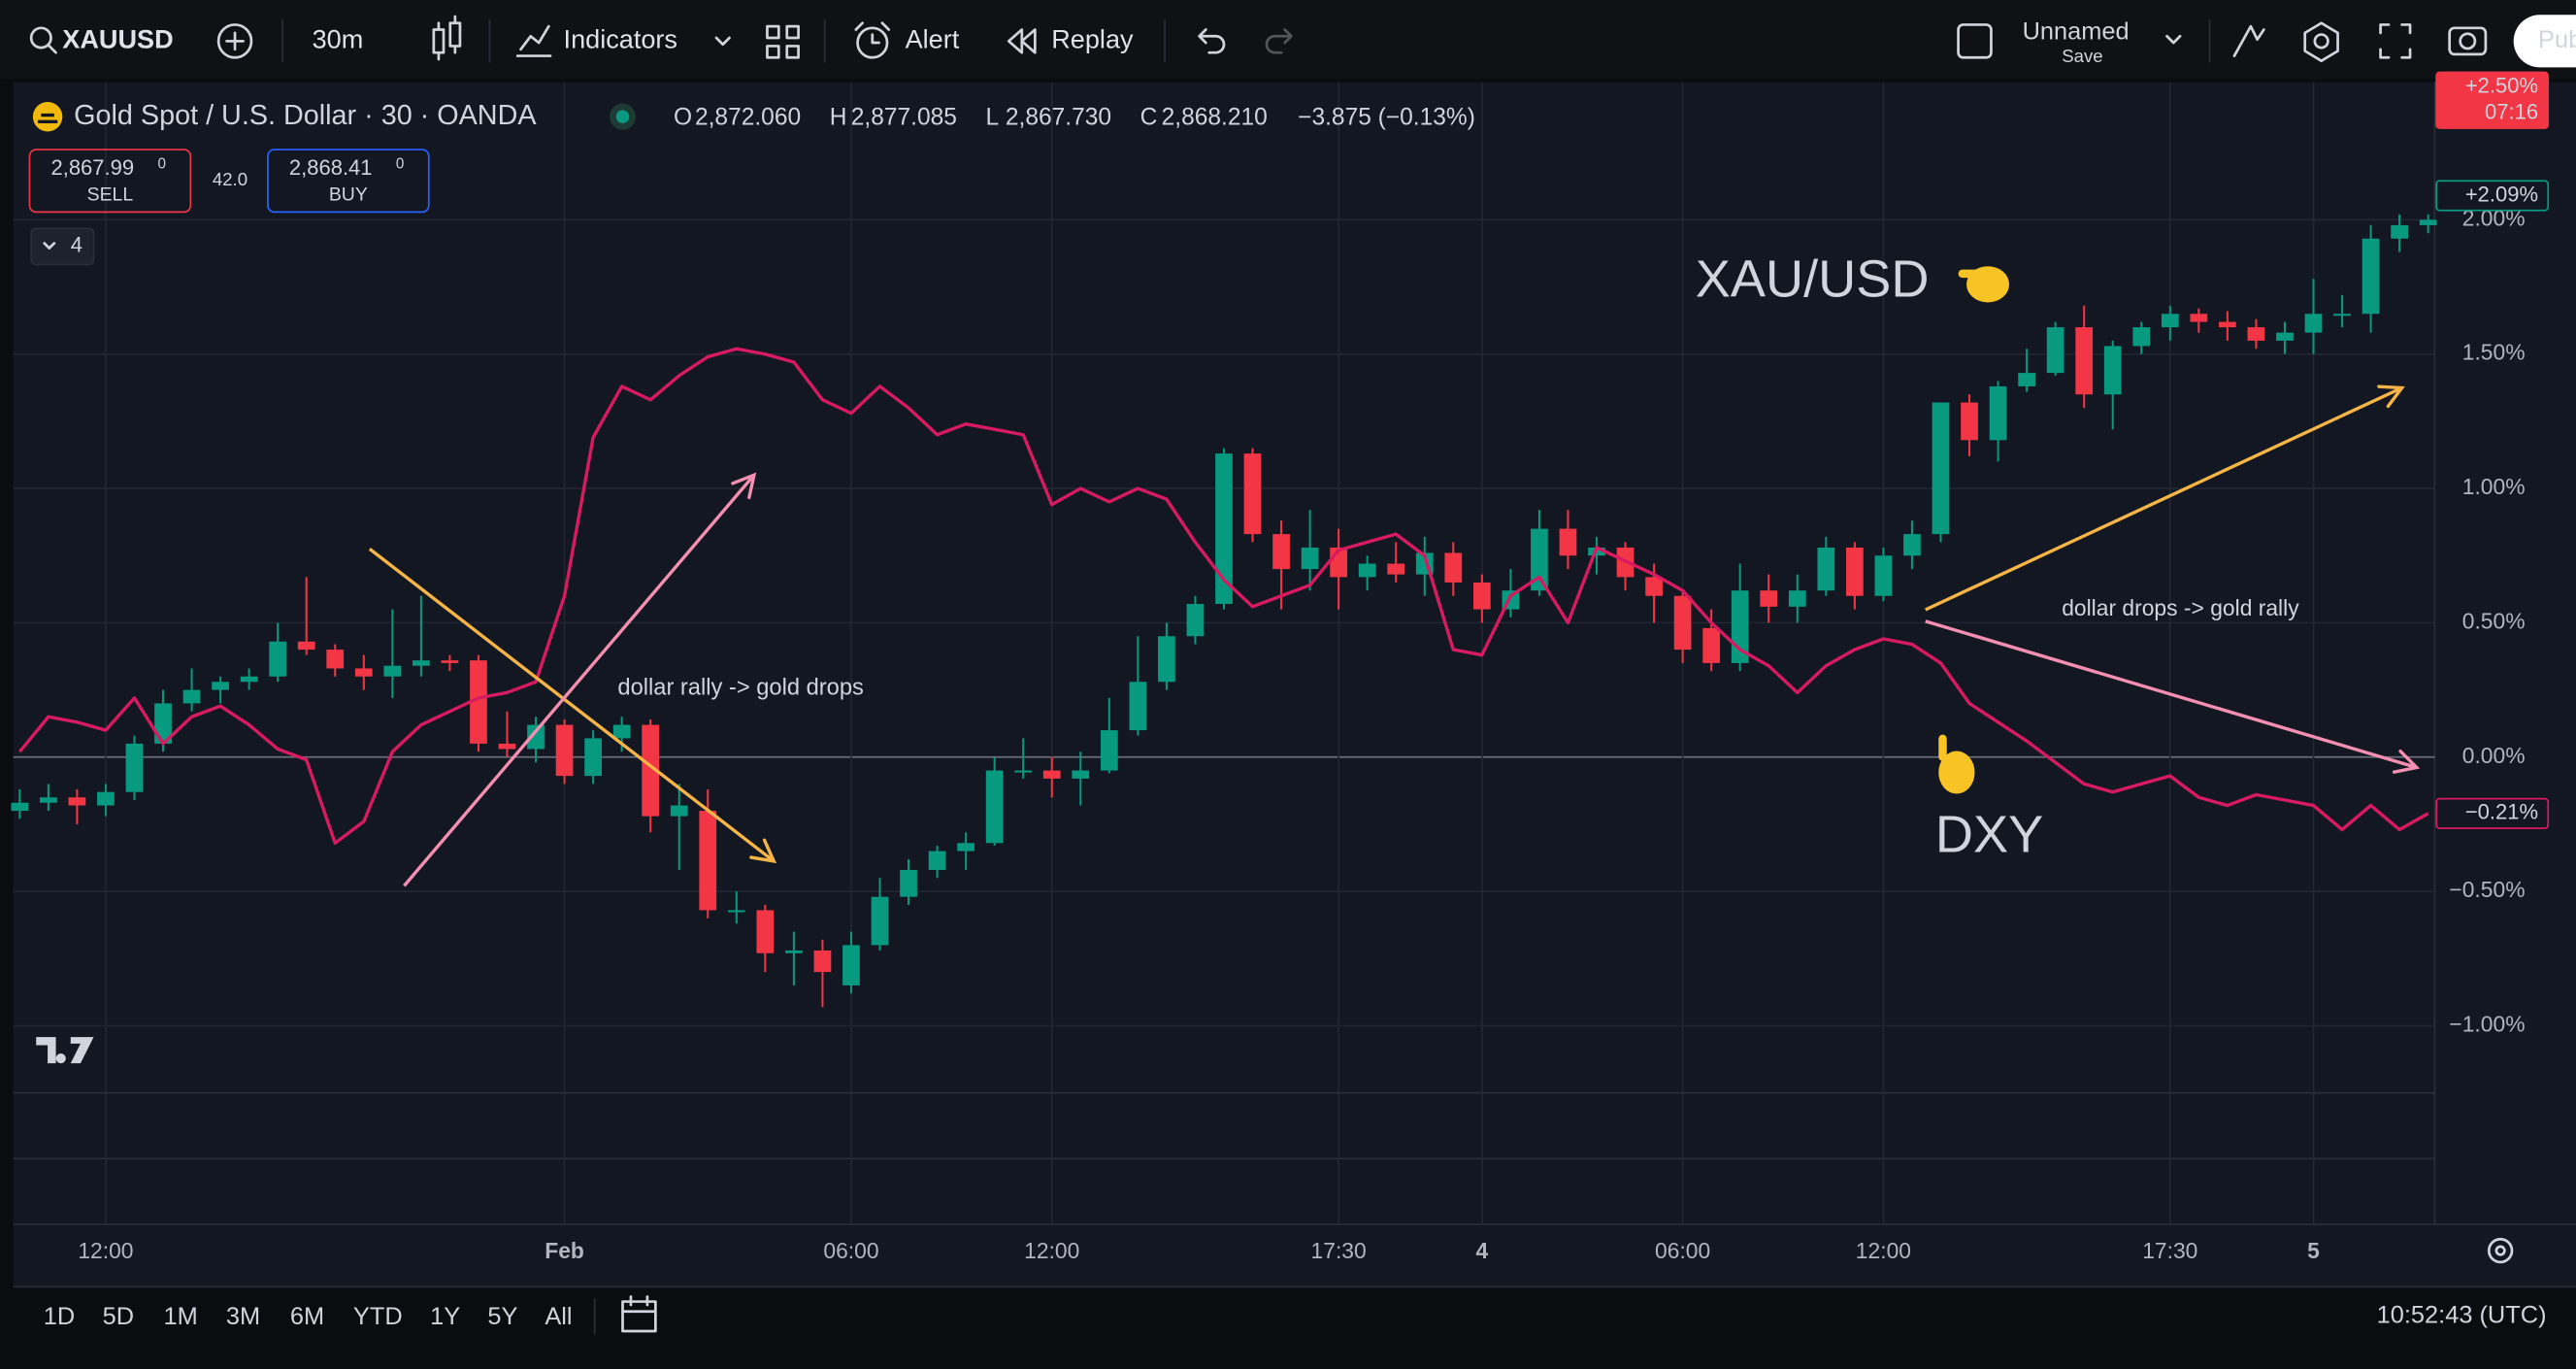 The width and height of the screenshot is (2576, 1369). What do you see at coordinates (502, 1317) in the screenshot?
I see `range-button: 5Y` at bounding box center [502, 1317].